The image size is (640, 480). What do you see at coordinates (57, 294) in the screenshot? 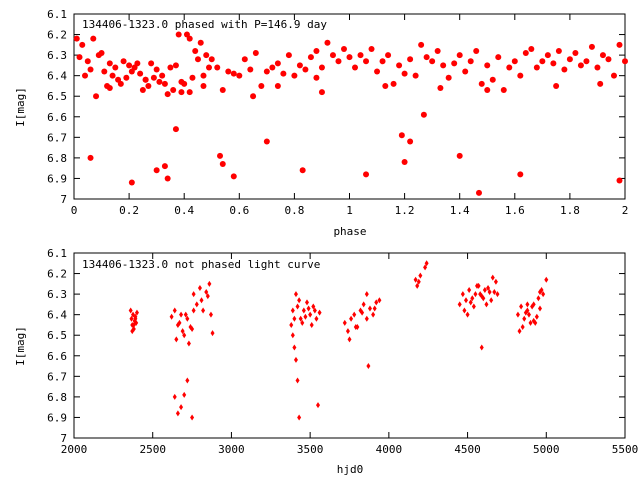
I see `y-tick-label: 6.3` at bounding box center [57, 294].